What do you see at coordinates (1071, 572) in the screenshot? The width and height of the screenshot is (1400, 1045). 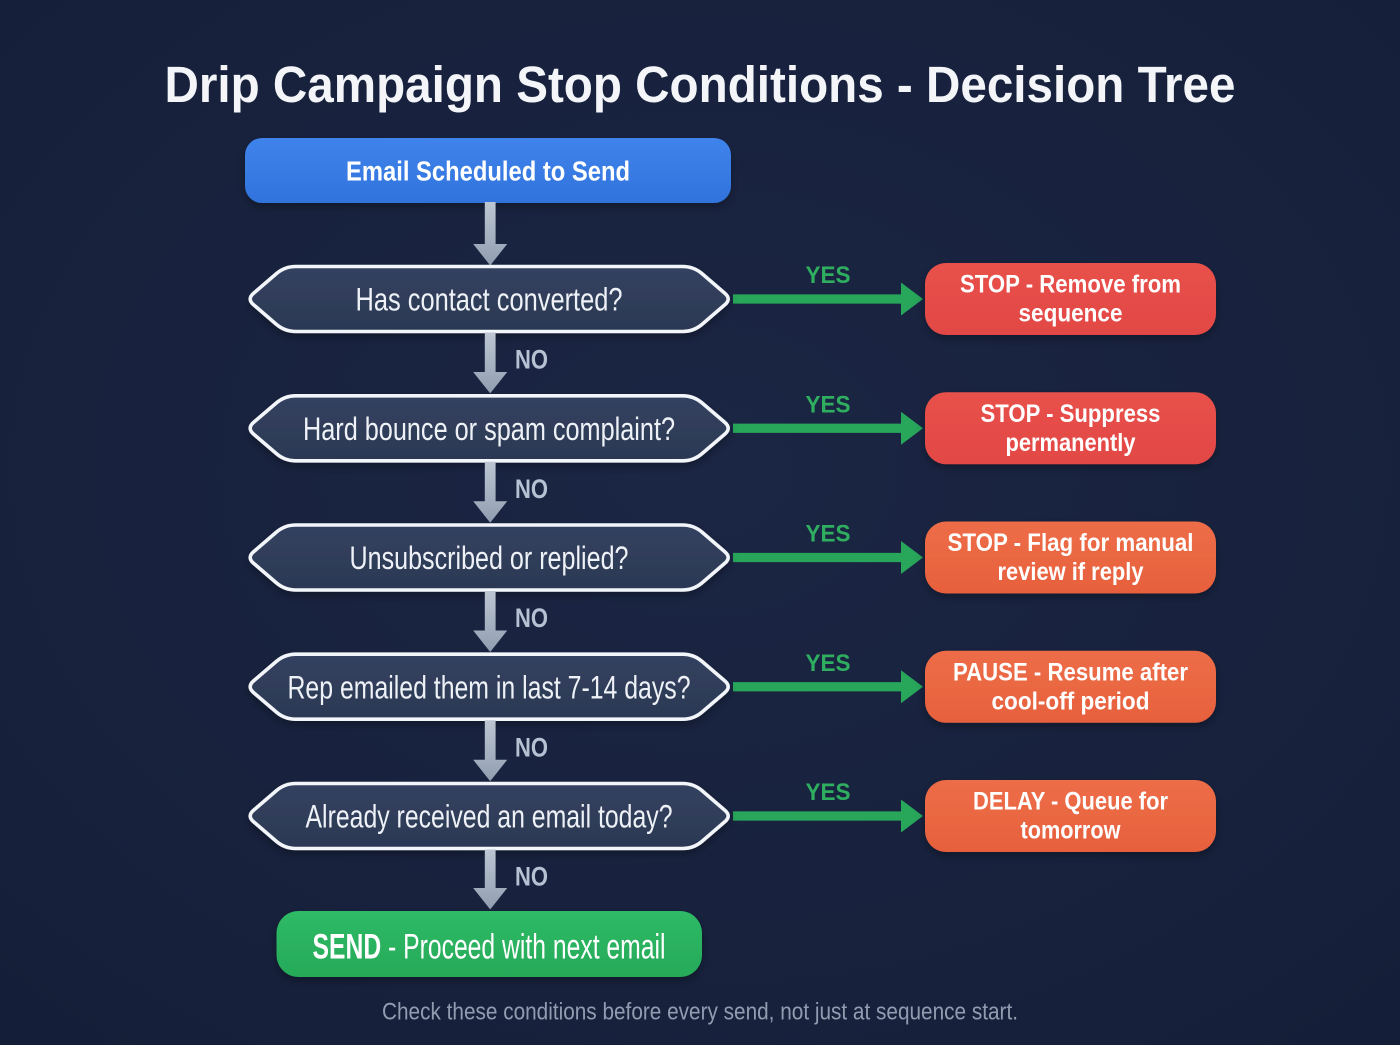 I see `svg-text: review if reply` at bounding box center [1071, 572].